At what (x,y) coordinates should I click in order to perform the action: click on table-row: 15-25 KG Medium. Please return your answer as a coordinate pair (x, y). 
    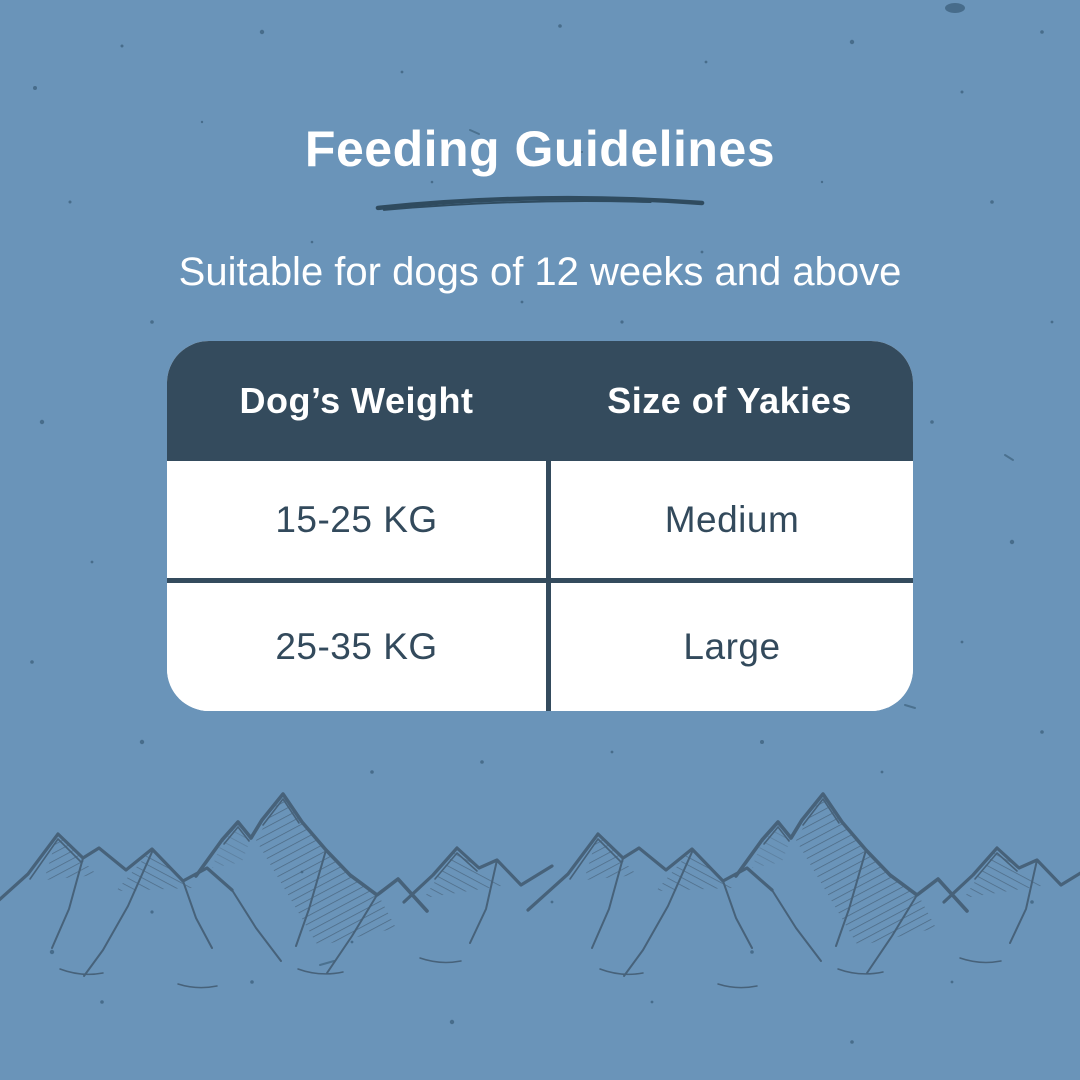
    Looking at the image, I should click on (540, 519).